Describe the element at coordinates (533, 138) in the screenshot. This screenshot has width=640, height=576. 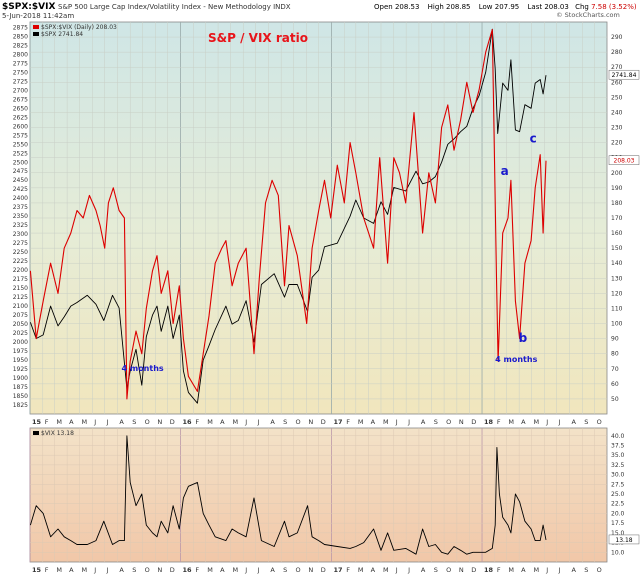
I see `wave-label: c` at that location.